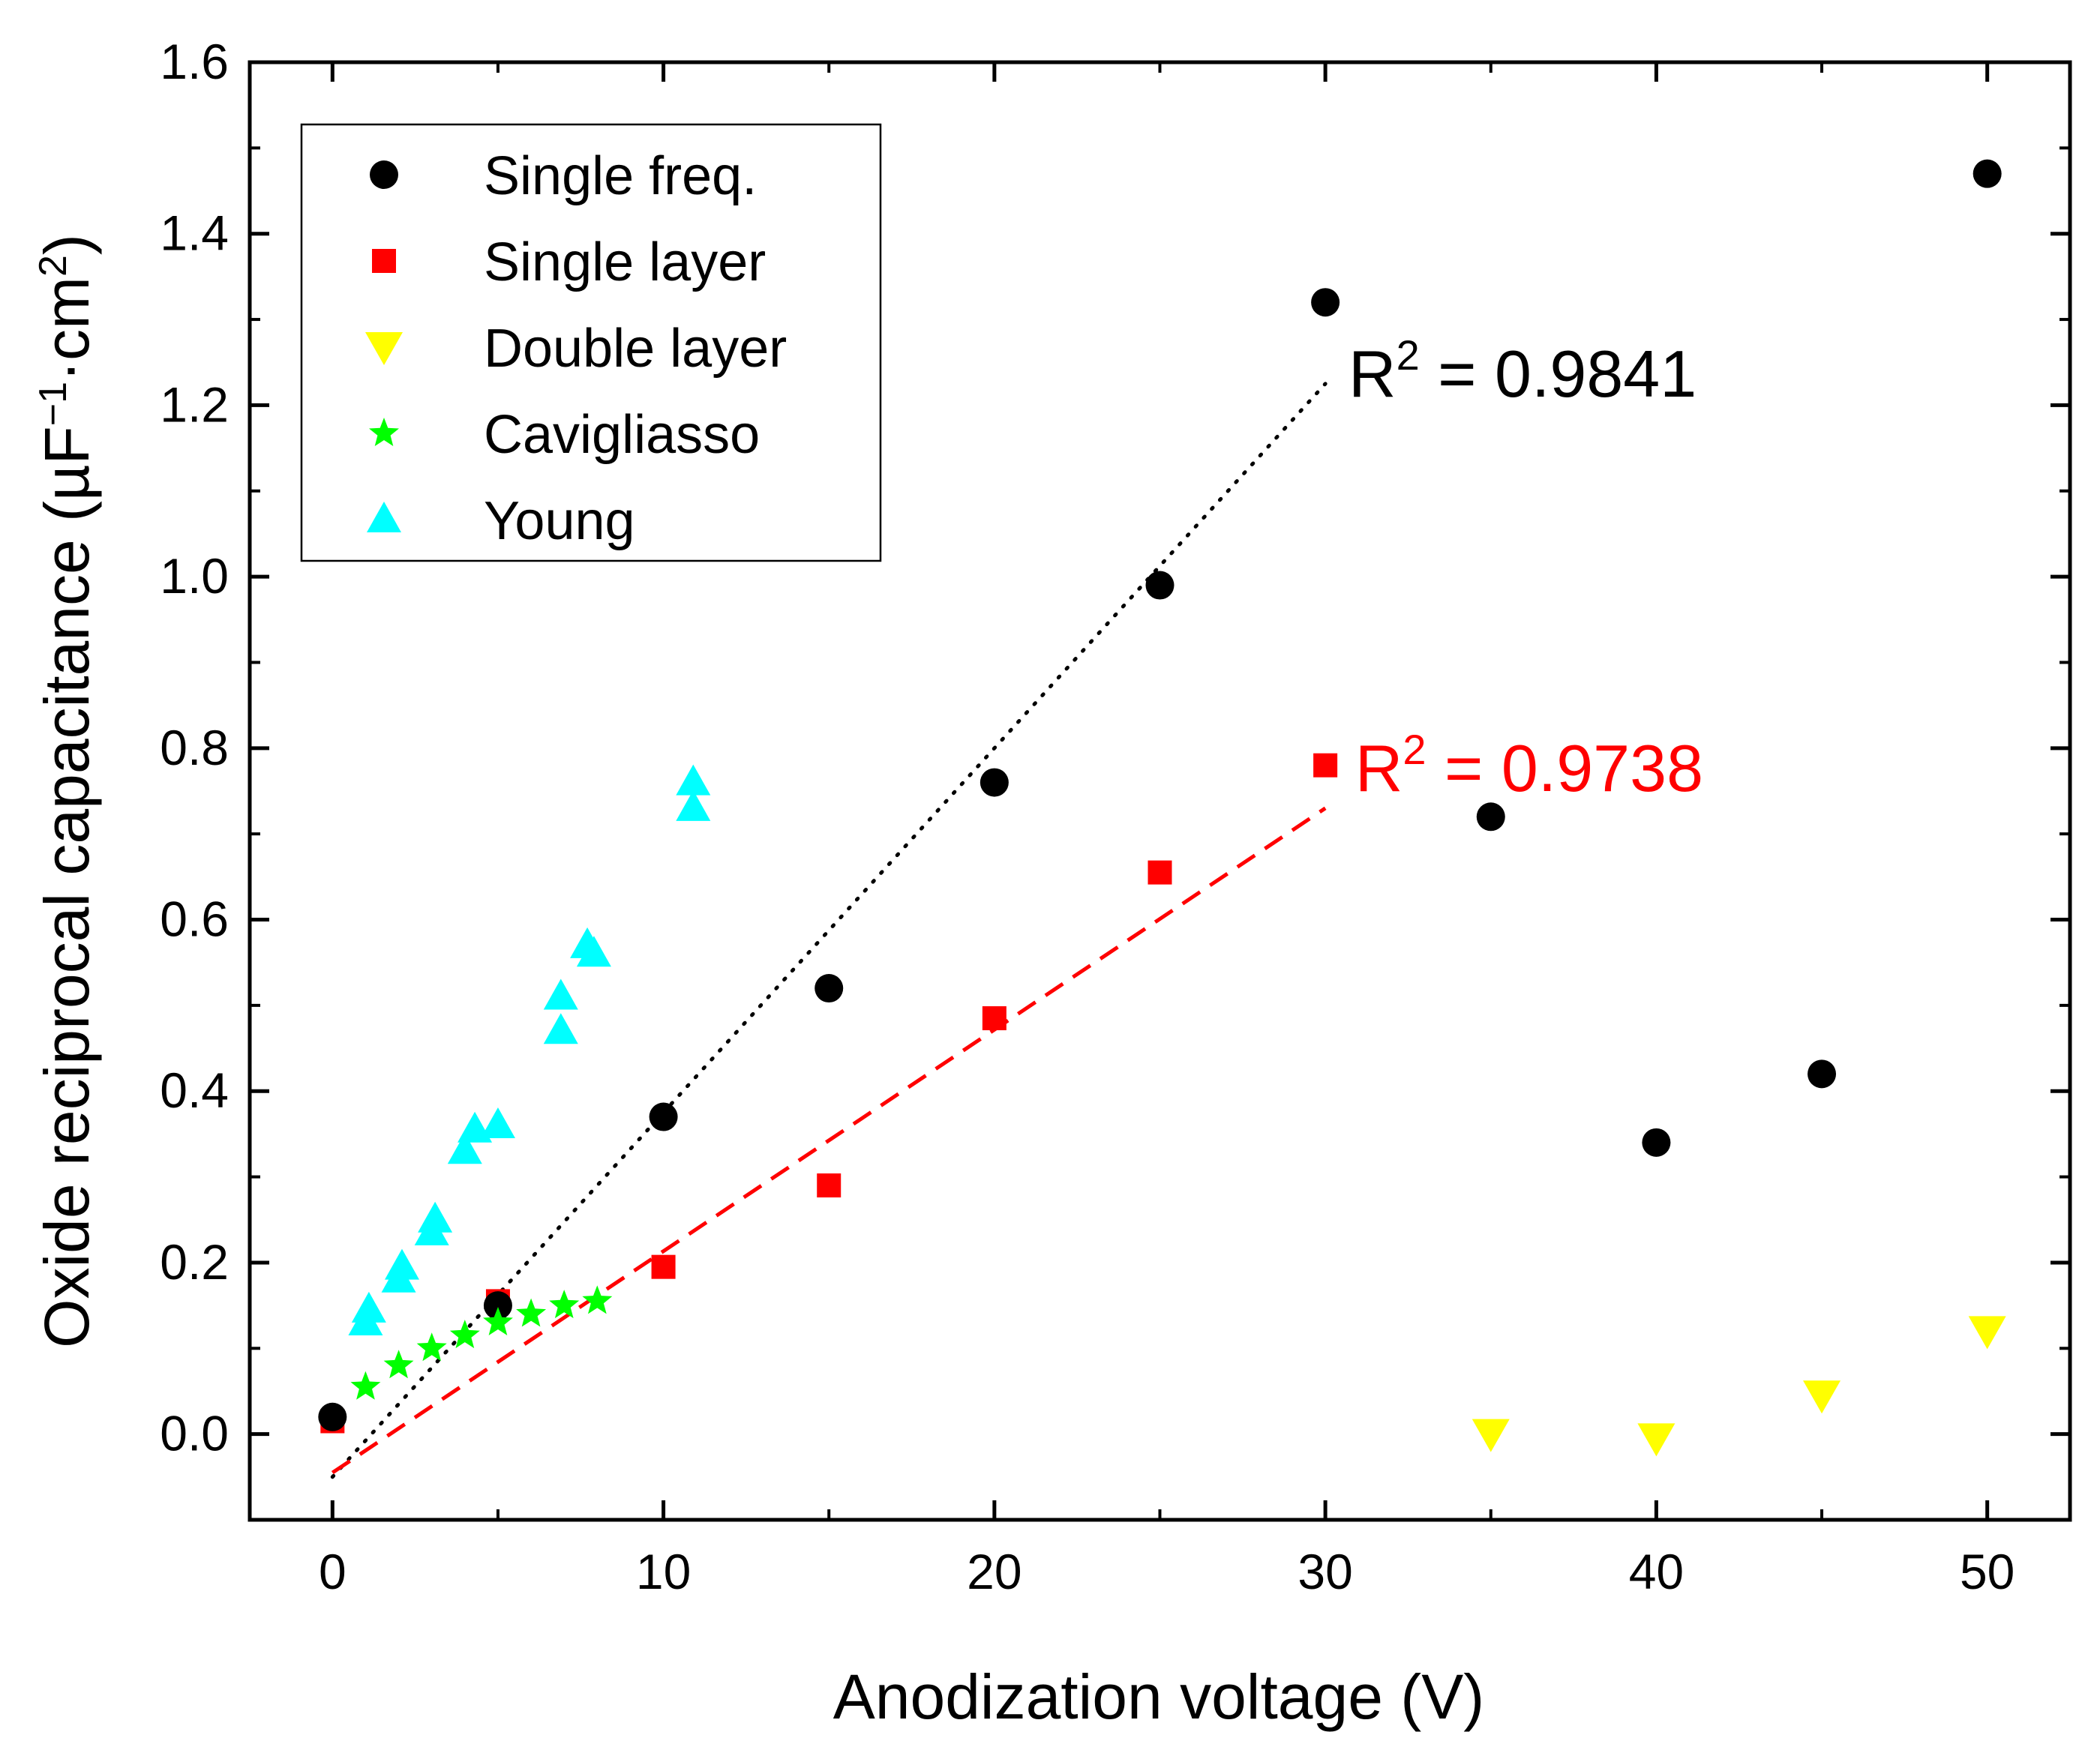 The image size is (2100, 1756). I want to click on y-tick-label: 1.2, so click(194, 404).